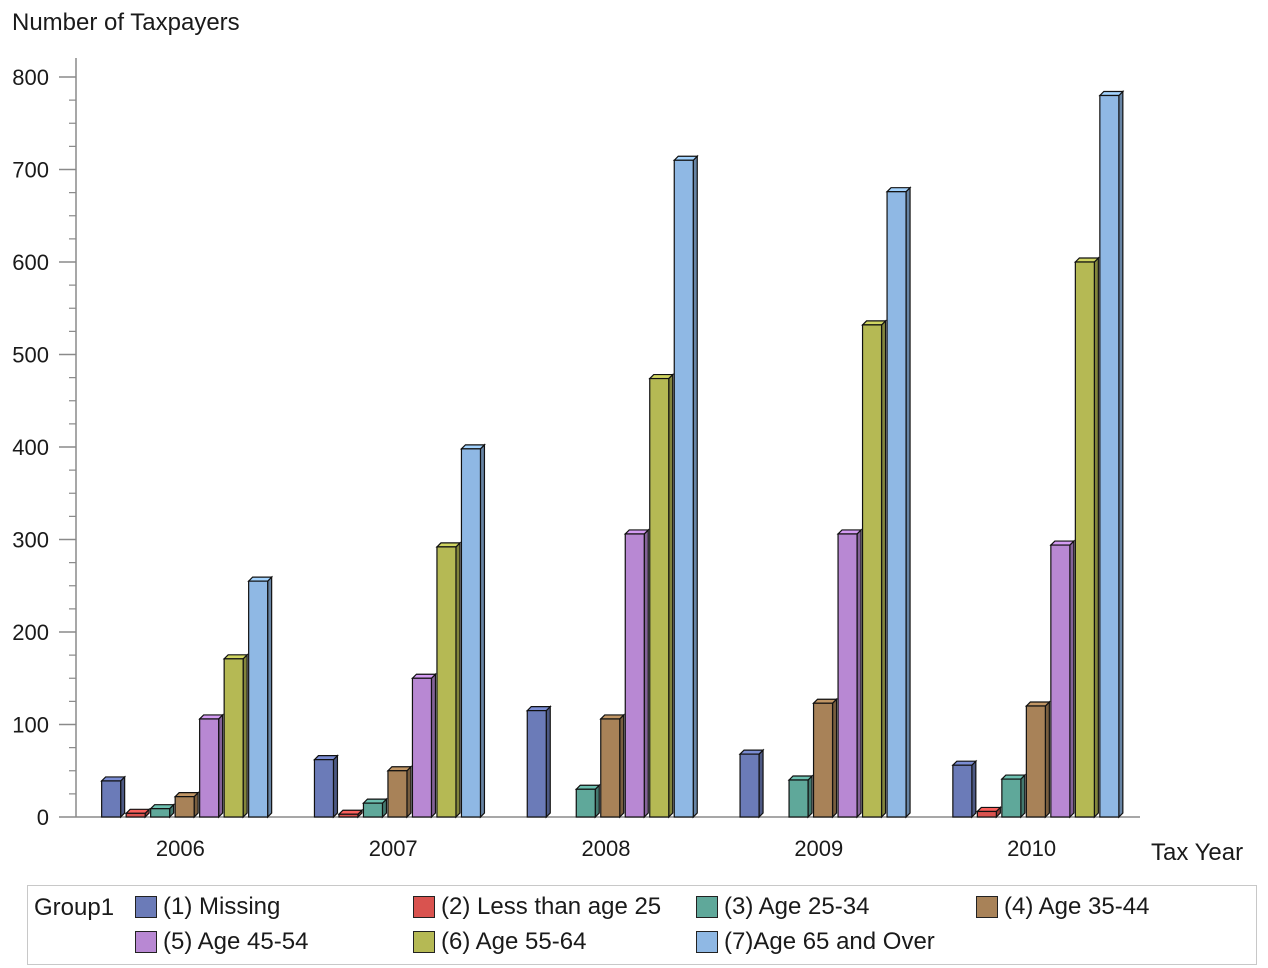 This screenshot has width=1268, height=968. I want to click on legend-item: (6) Age 55-64, so click(499, 942).